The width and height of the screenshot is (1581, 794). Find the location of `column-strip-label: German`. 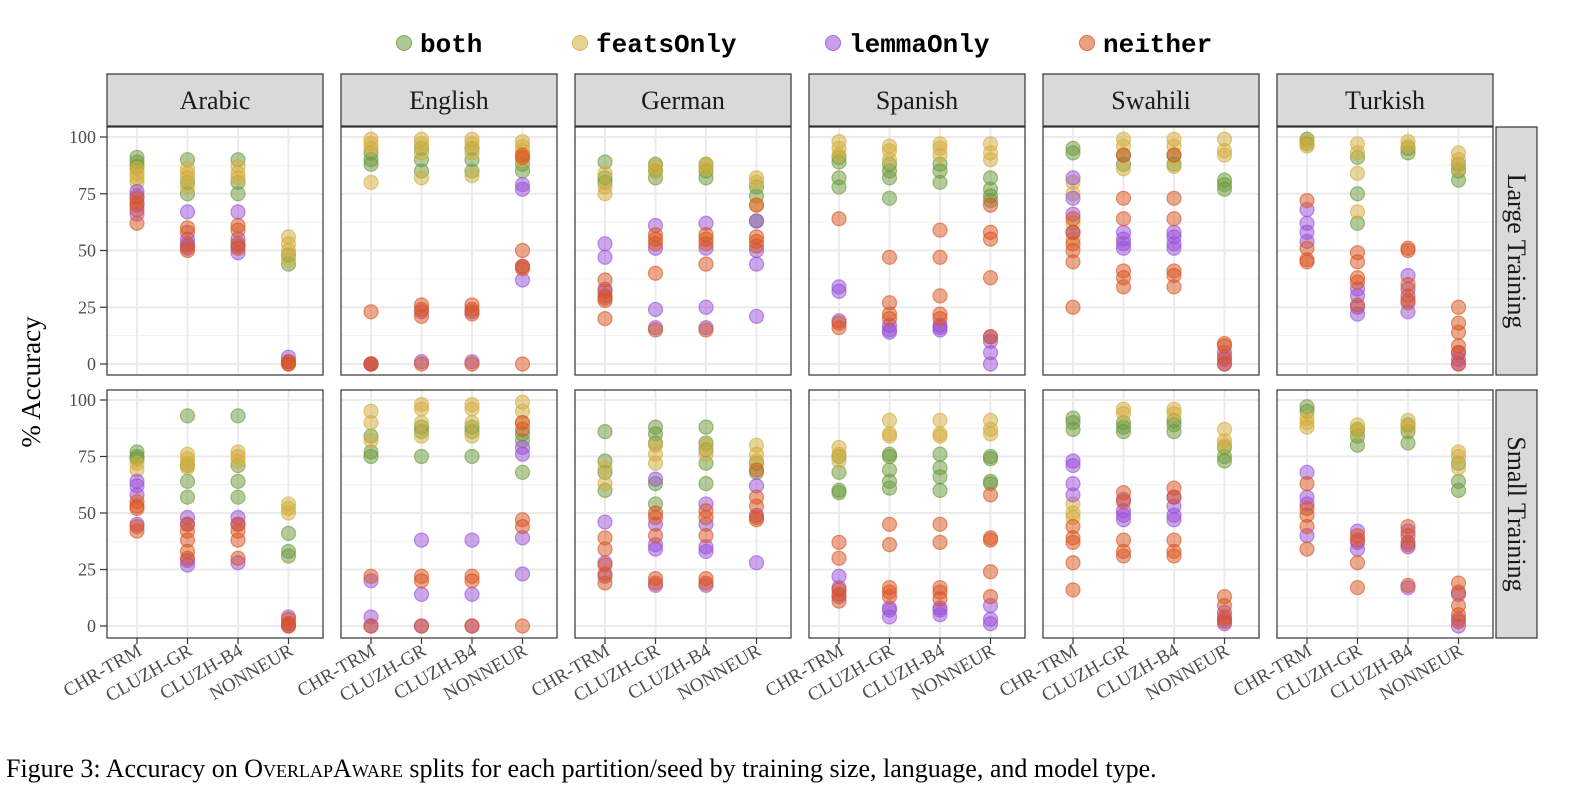

column-strip-label: German is located at coordinates (683, 100).